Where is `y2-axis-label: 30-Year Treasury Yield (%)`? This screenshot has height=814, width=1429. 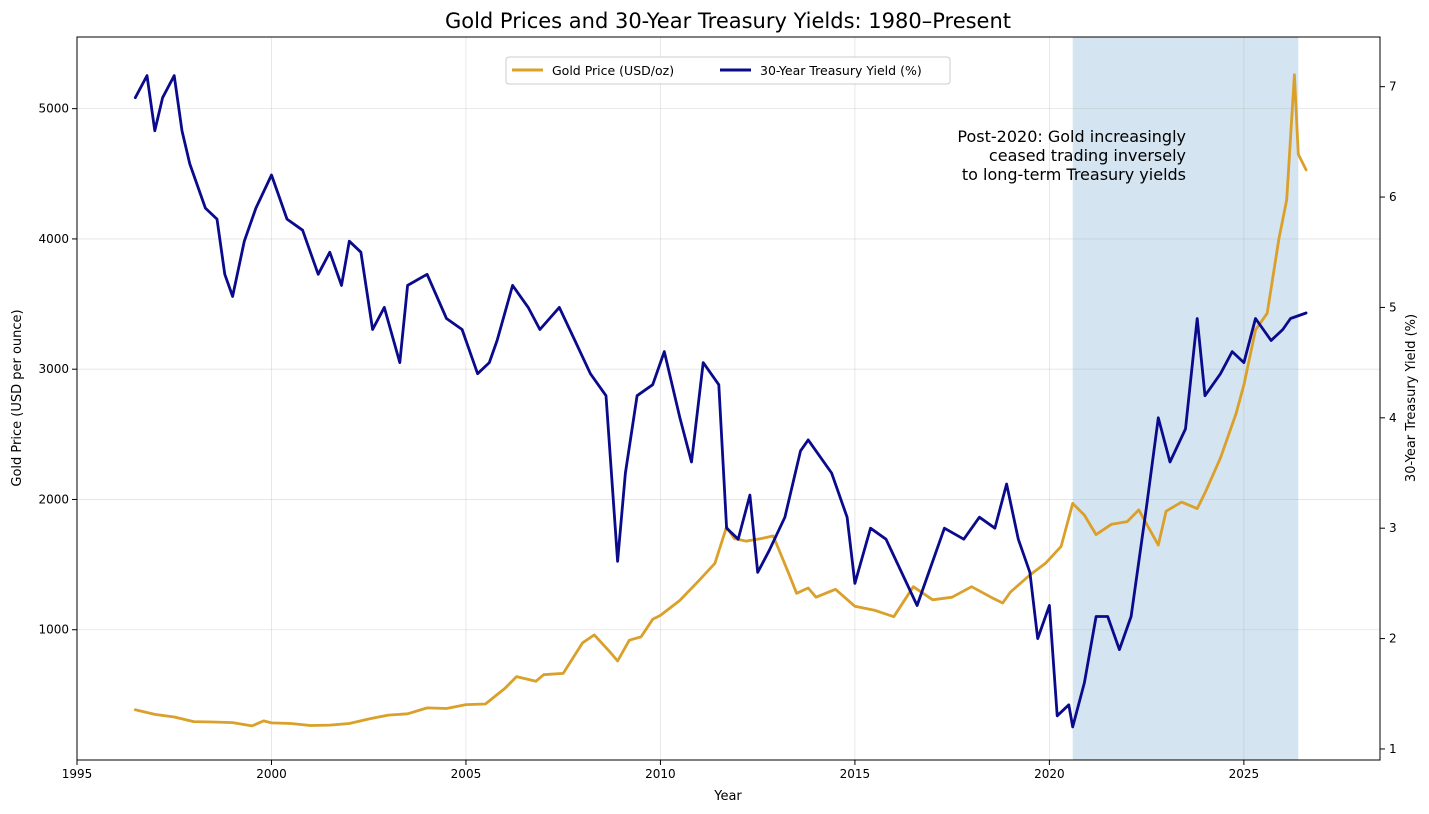
y2-axis-label: 30-Year Treasury Yield (%) is located at coordinates (1411, 398).